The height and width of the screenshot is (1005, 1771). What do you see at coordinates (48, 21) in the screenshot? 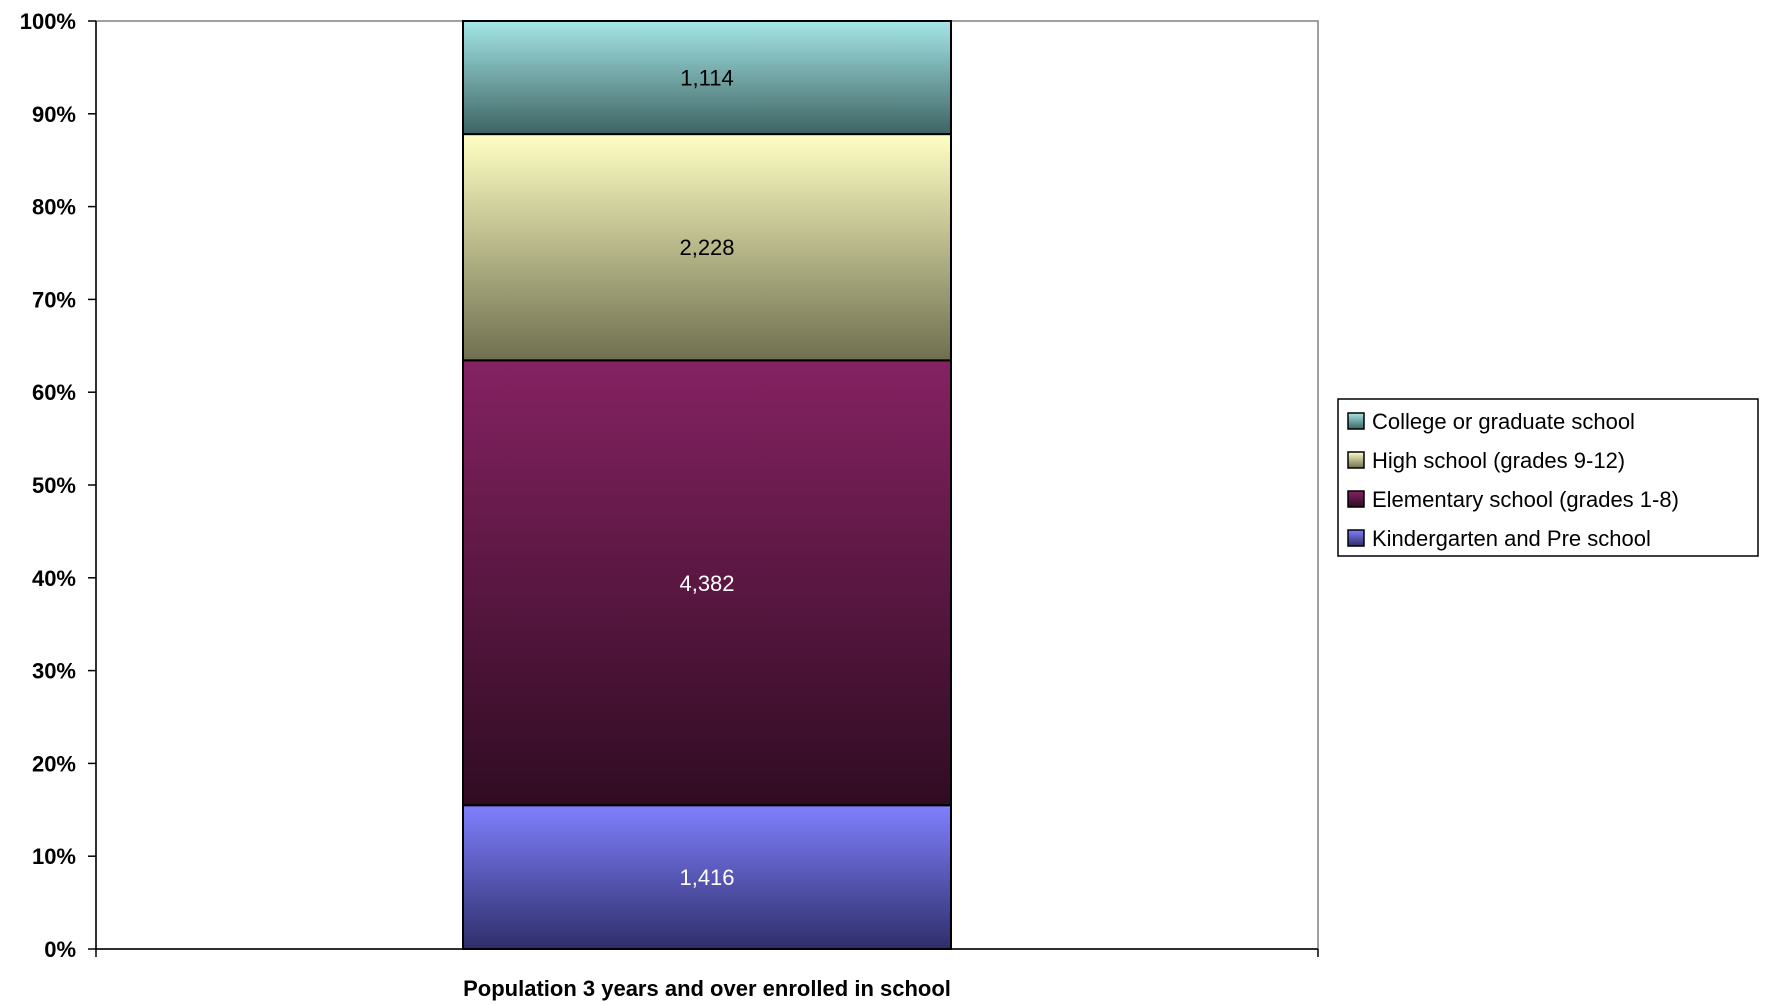
I see `y-tick-label: 100%` at bounding box center [48, 21].